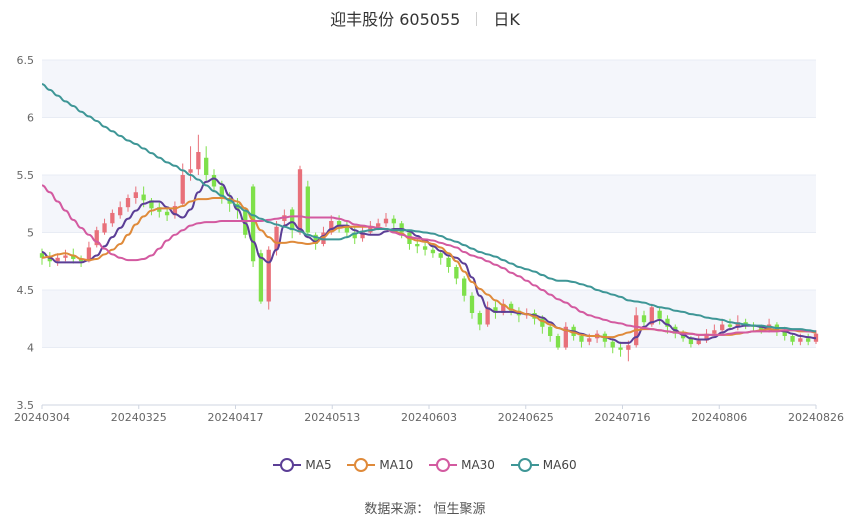 The height and width of the screenshot is (517, 850). What do you see at coordinates (42, 417) in the screenshot?
I see `x-tick-label: 20240304` at bounding box center [42, 417].